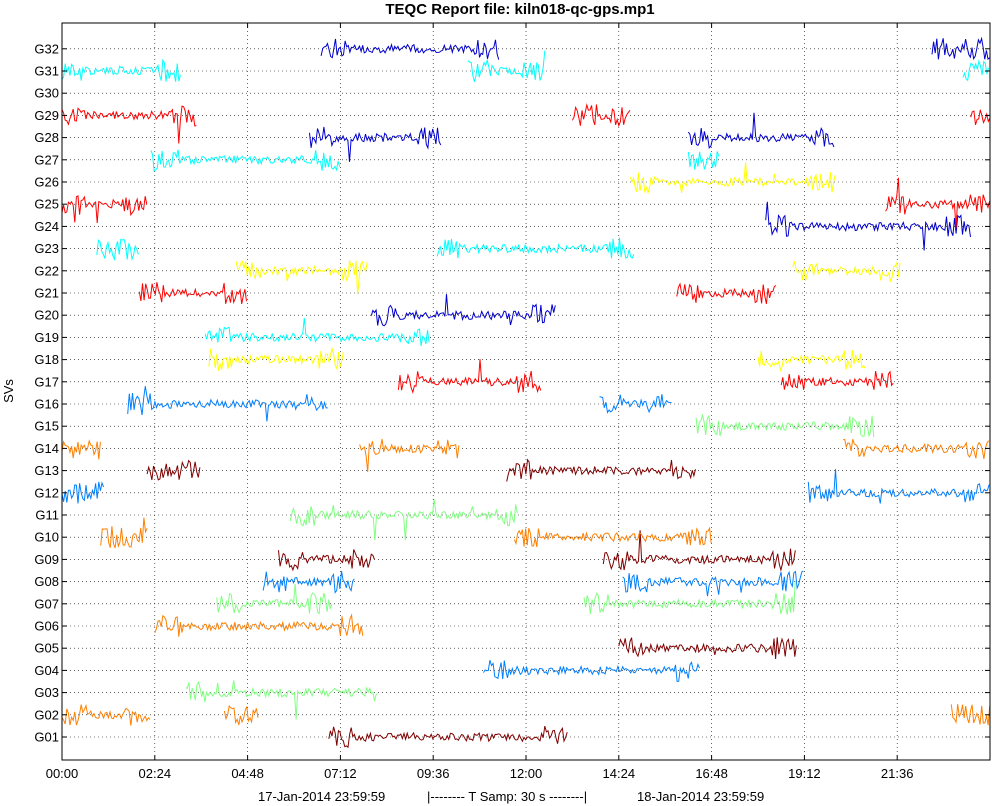 The height and width of the screenshot is (806, 992). What do you see at coordinates (46, 293) in the screenshot?
I see `y-tick-label: G21` at bounding box center [46, 293].